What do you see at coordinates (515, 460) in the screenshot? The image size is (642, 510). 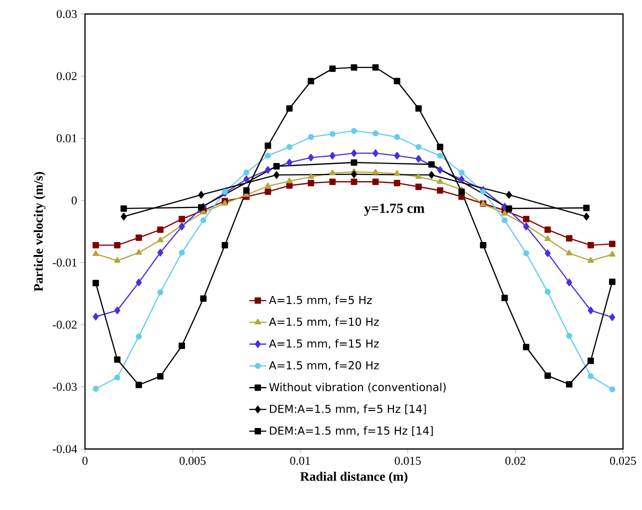 I see `x-tick-label: 0.02` at bounding box center [515, 460].